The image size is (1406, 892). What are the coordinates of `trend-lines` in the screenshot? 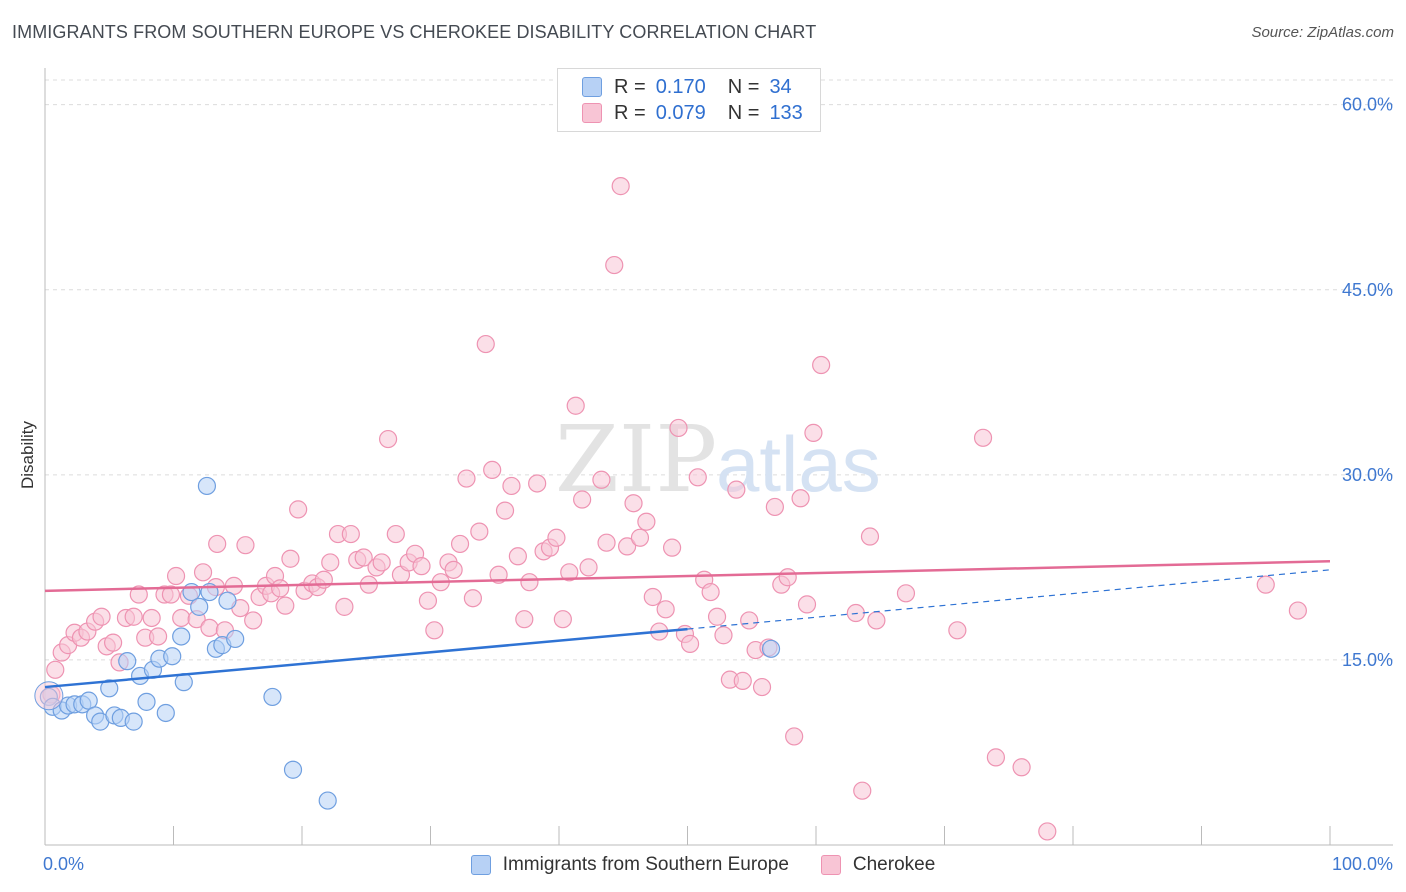 It's located at (687, 624).